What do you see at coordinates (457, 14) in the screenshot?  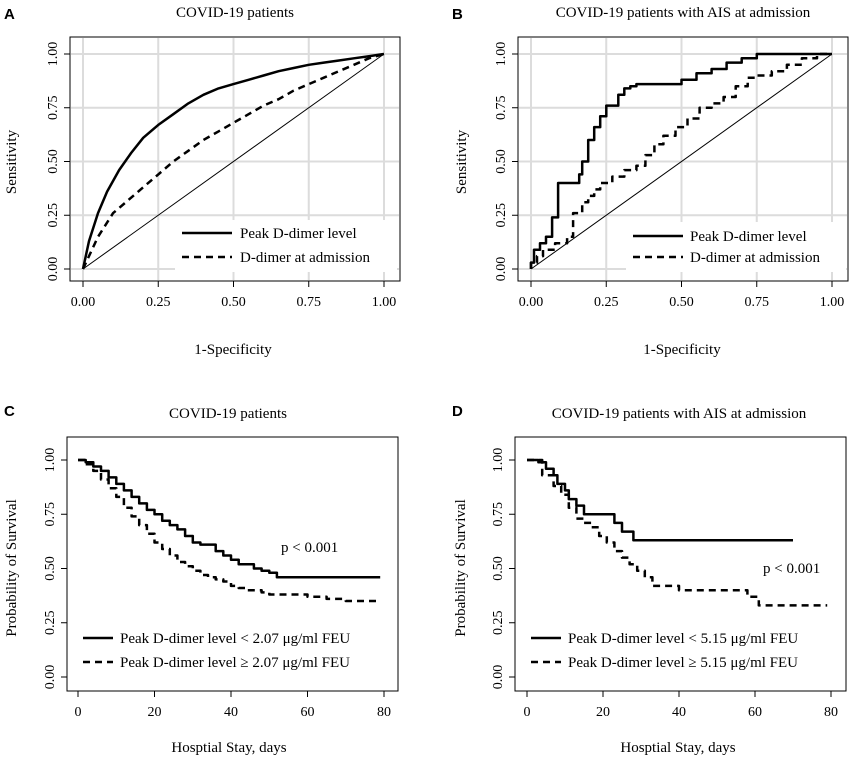 I see `panel-letter: B` at bounding box center [457, 14].